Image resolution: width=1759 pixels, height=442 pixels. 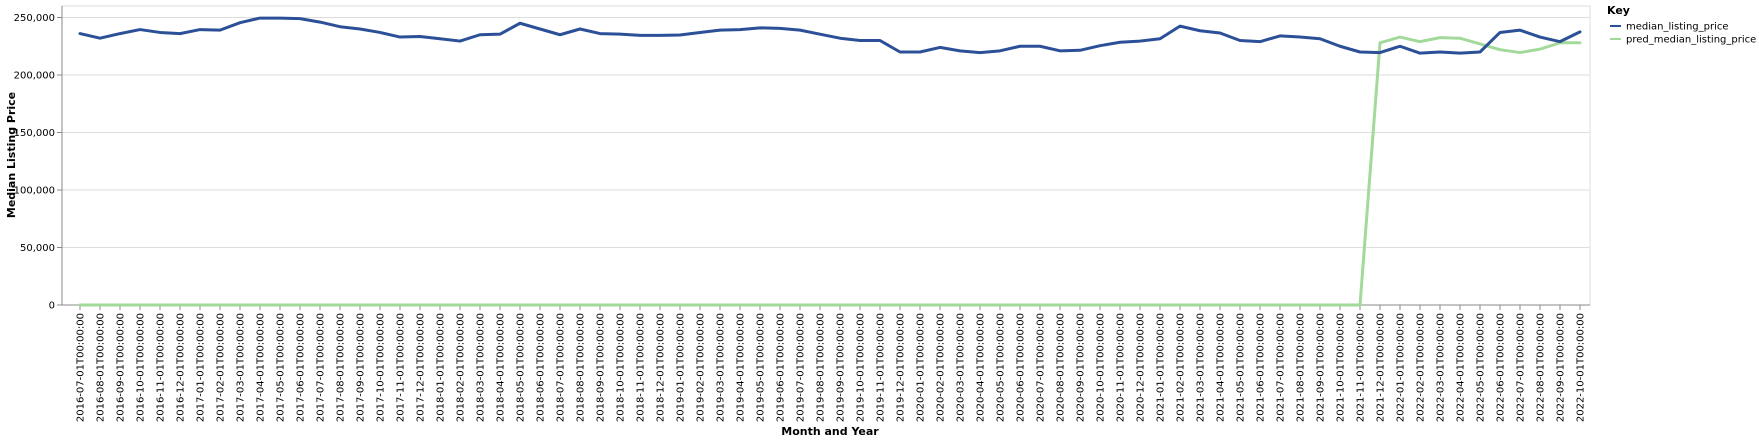 I want to click on x-tick-label: 2016-11-01T00:00:00, so click(x=161, y=367).